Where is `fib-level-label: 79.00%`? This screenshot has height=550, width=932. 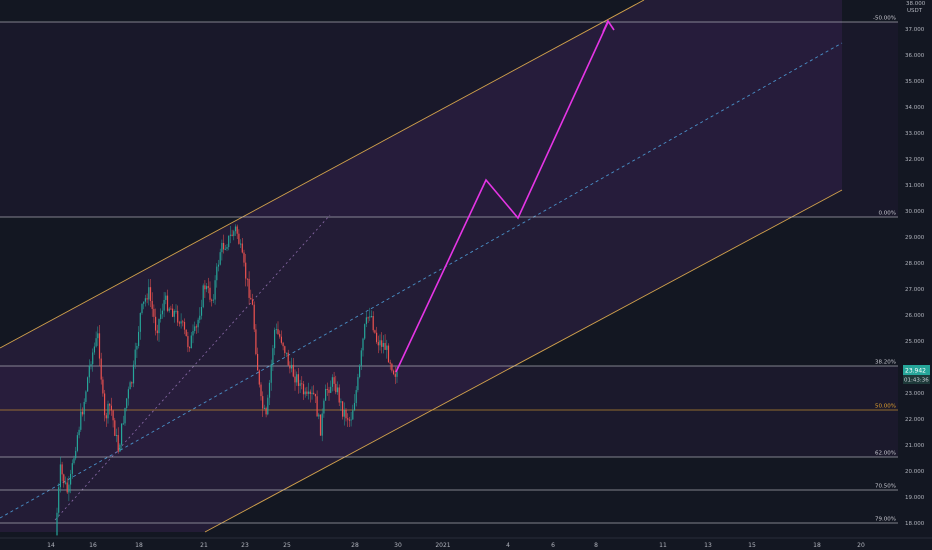 fib-level-label: 79.00% is located at coordinates (885, 520).